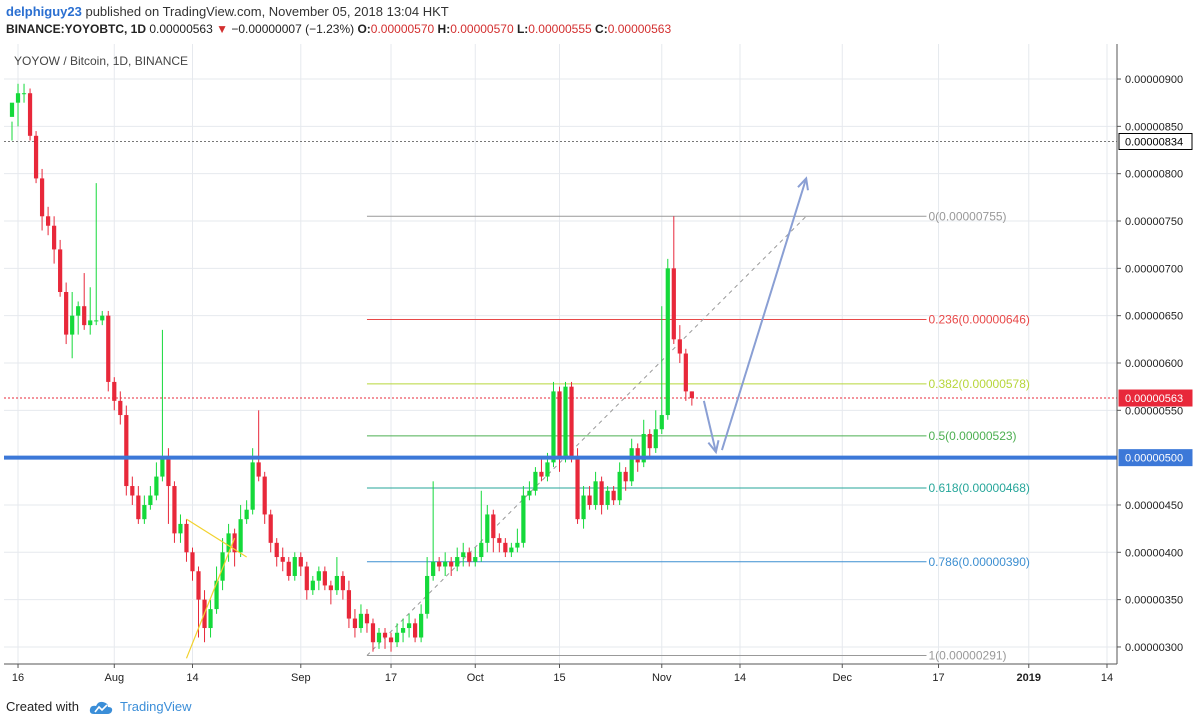  I want to click on author-link: delphiguy23, so click(44, 11).